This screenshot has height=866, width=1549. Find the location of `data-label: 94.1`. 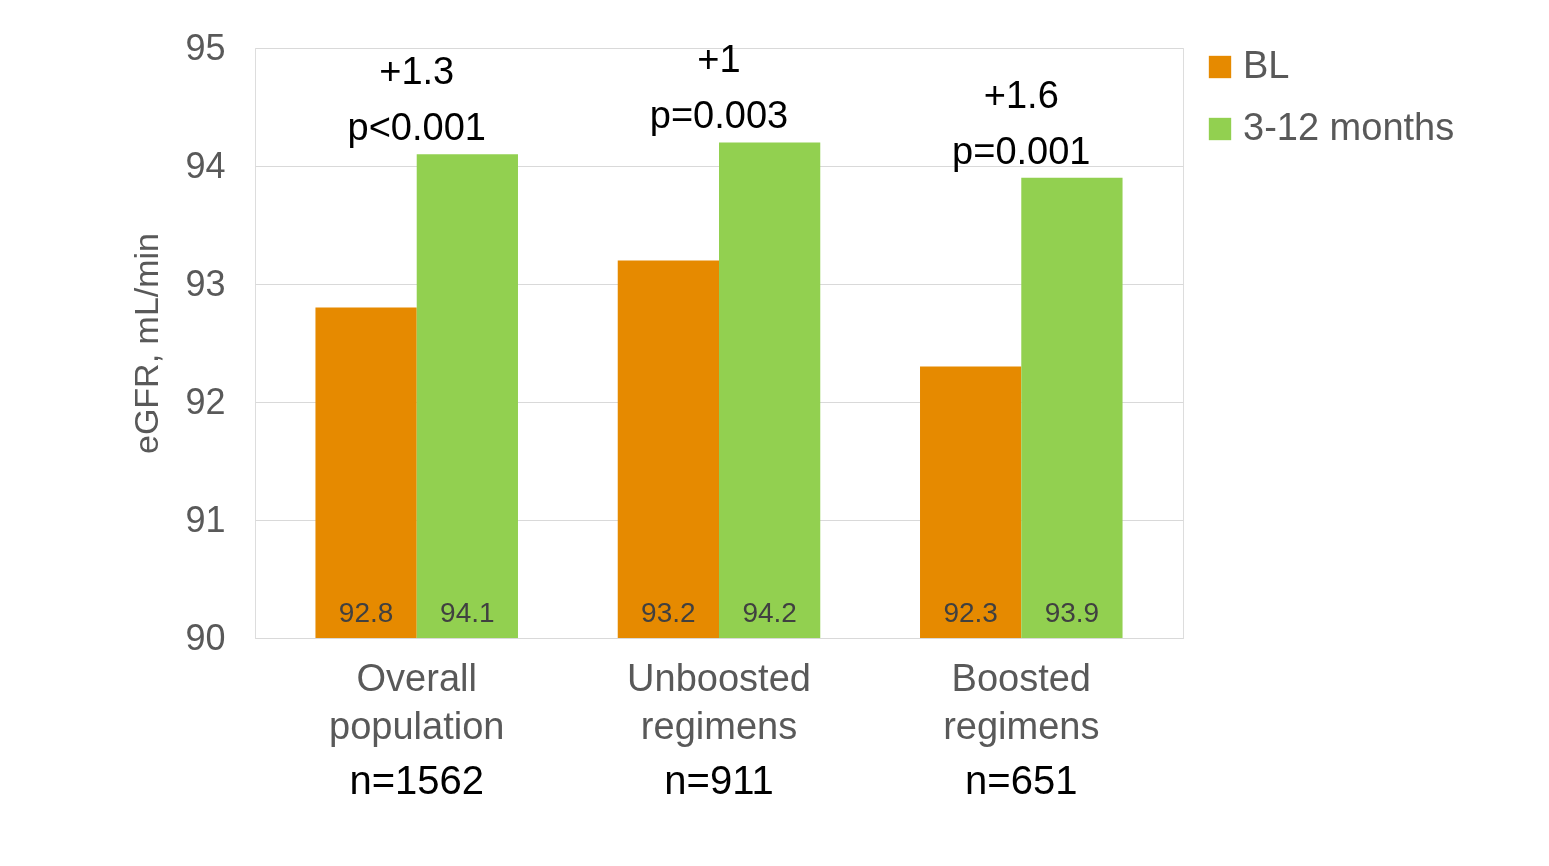

data-label: 94.1 is located at coordinates (467, 612).